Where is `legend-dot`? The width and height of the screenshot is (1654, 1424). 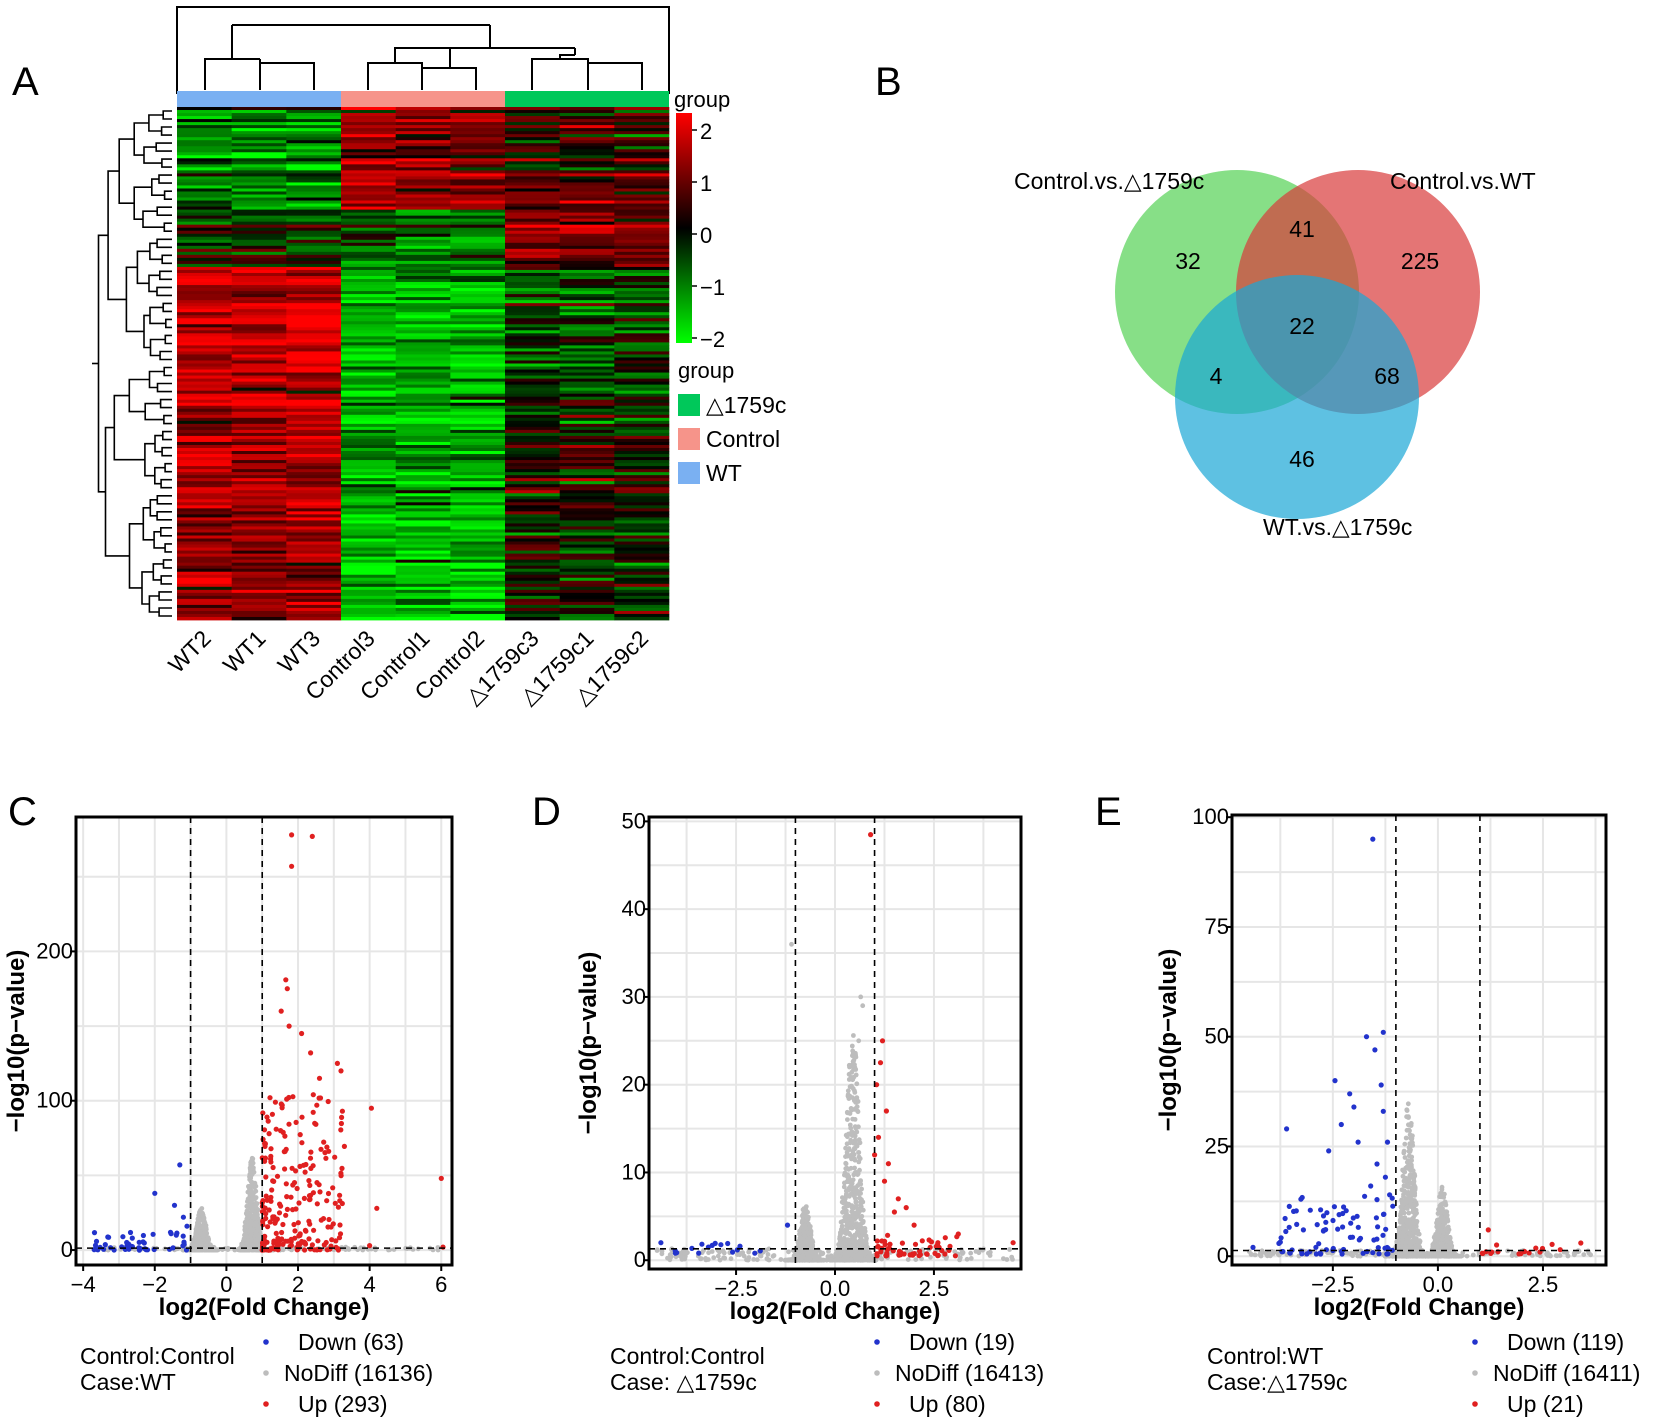
legend-dot is located at coordinates (877, 1342).